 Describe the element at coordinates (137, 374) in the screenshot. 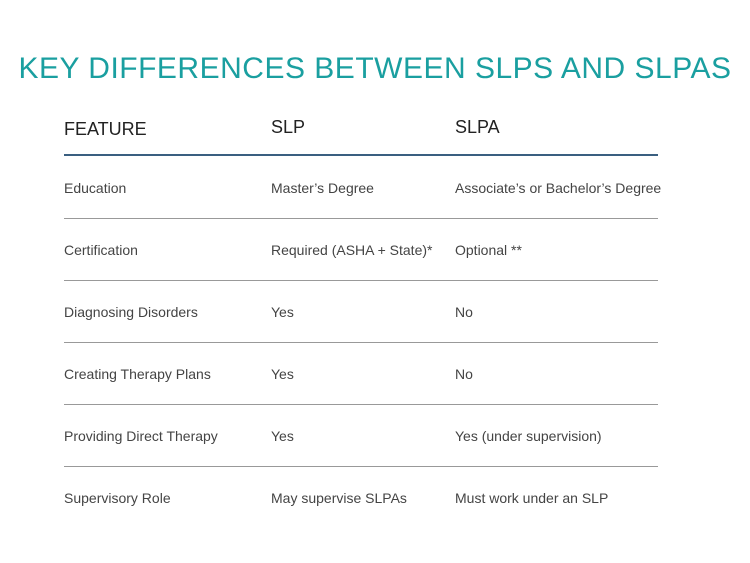

I see `table-cell: Creating Therapy Plans` at that location.